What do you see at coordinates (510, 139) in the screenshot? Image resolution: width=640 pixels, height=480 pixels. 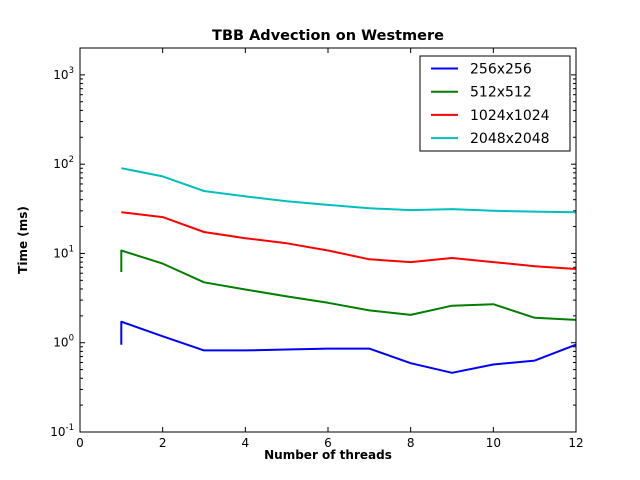 I see `legend-label-2048x2048: 2048x2048` at bounding box center [510, 139].